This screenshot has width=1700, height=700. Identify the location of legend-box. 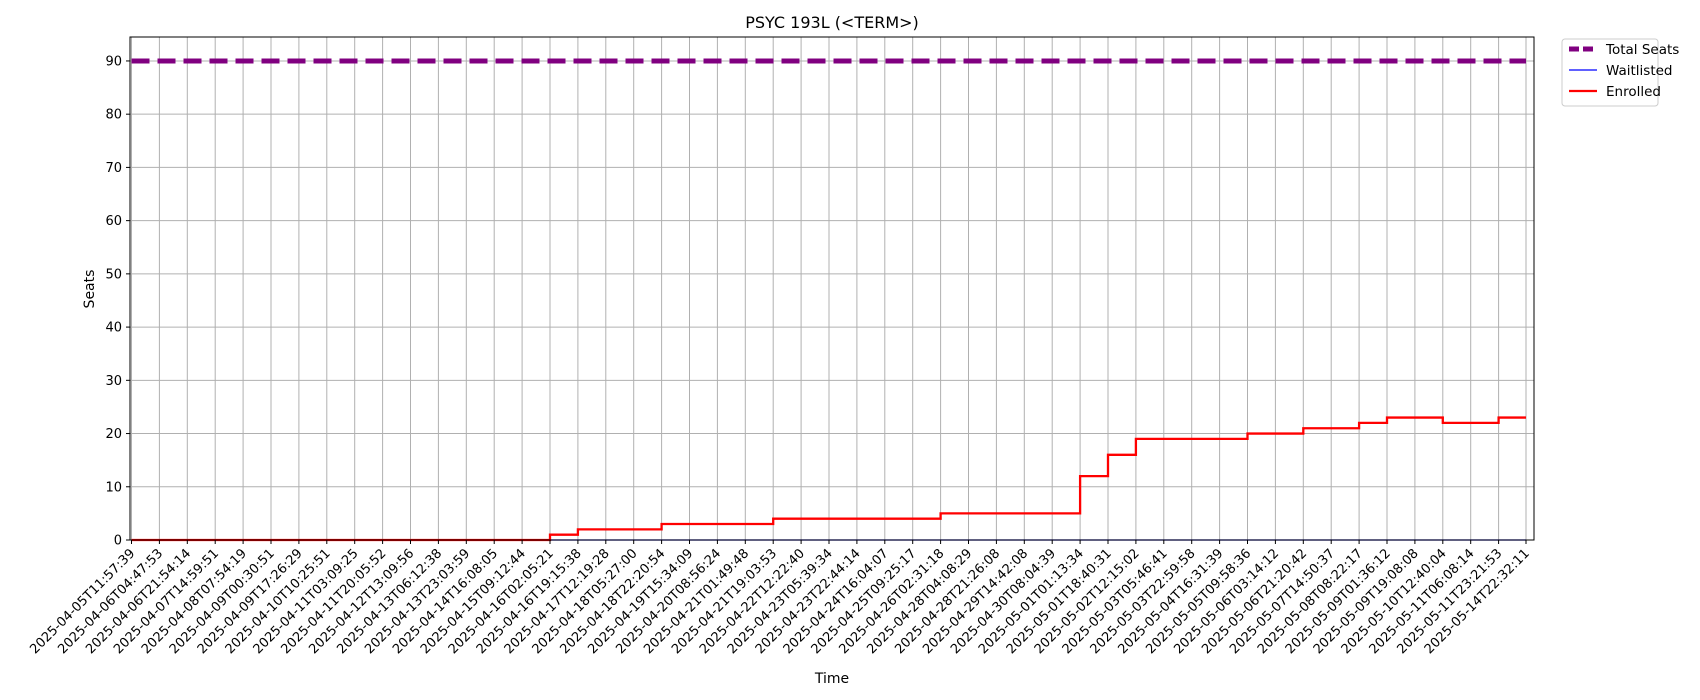
(1610, 72).